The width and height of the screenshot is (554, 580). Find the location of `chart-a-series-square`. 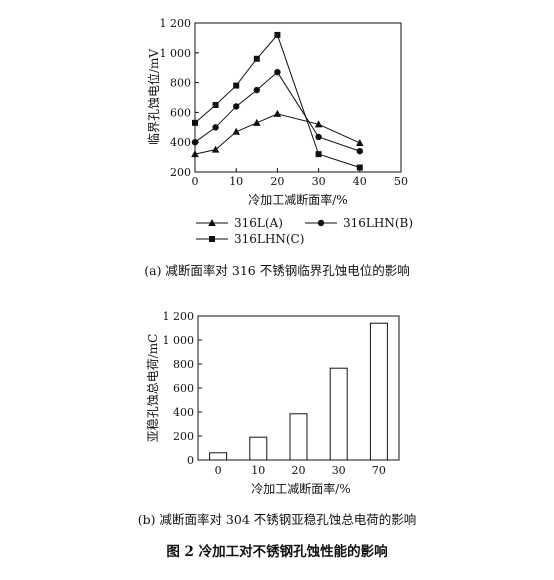

chart-a-series-square is located at coordinates (277, 101).